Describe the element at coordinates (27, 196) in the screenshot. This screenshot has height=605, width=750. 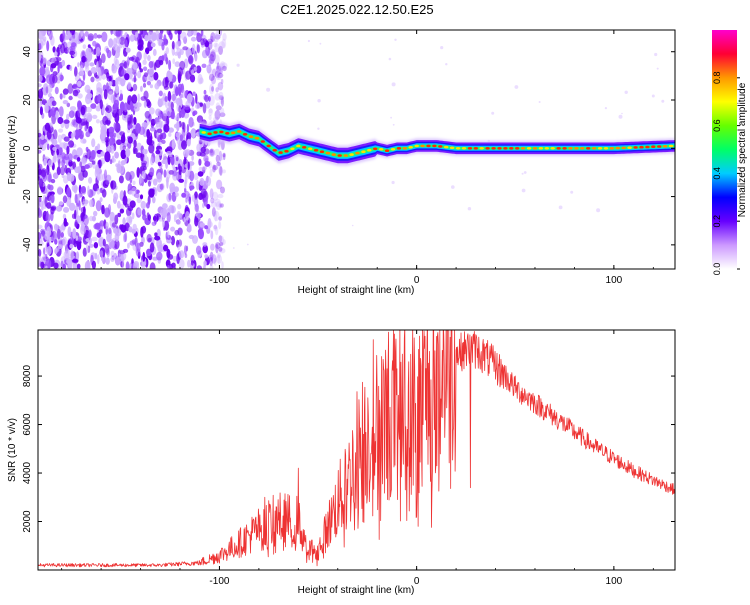
I see `y-tick-label: -20` at that location.